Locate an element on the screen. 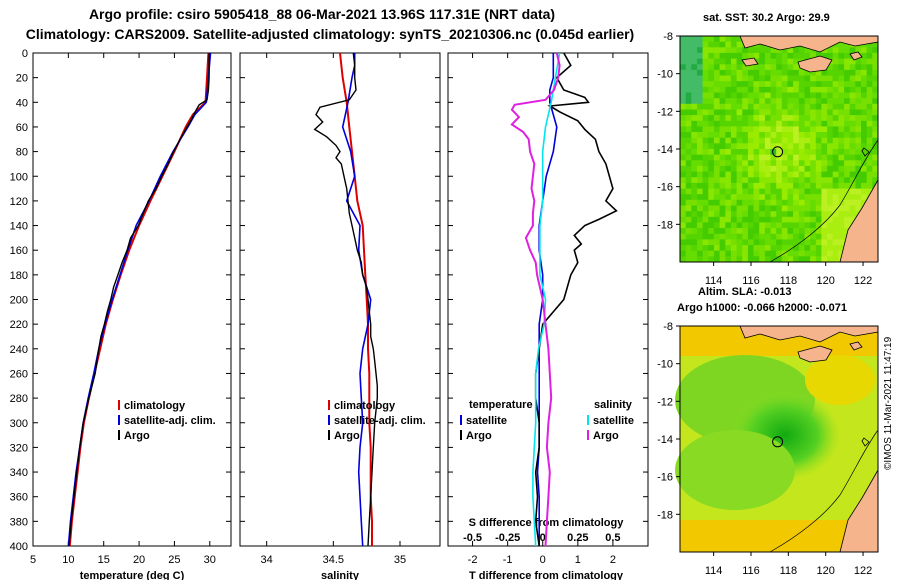 The image size is (900, 580). x-tick-label: 34 is located at coordinates (267, 560).